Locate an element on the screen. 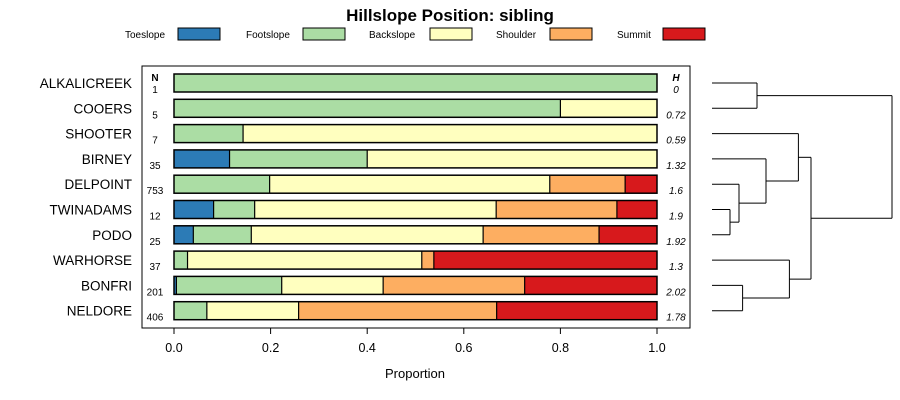  n-value-cooers: 5 is located at coordinates (155, 115).